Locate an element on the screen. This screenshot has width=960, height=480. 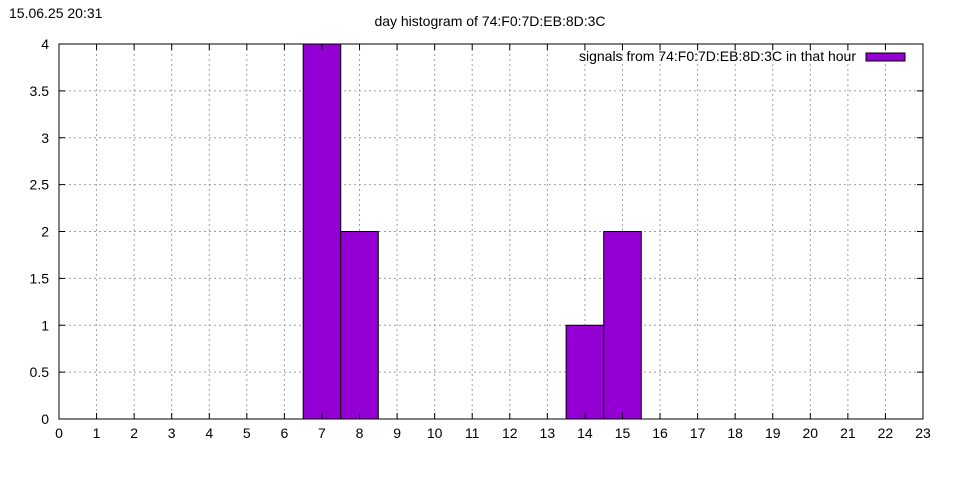
x-tick-label: 13 is located at coordinates (548, 433).